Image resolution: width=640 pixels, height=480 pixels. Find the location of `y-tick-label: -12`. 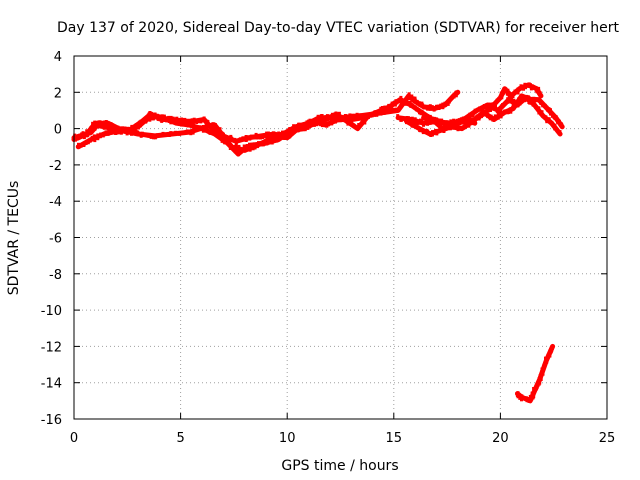

y-tick-label: -12 is located at coordinates (51, 347).